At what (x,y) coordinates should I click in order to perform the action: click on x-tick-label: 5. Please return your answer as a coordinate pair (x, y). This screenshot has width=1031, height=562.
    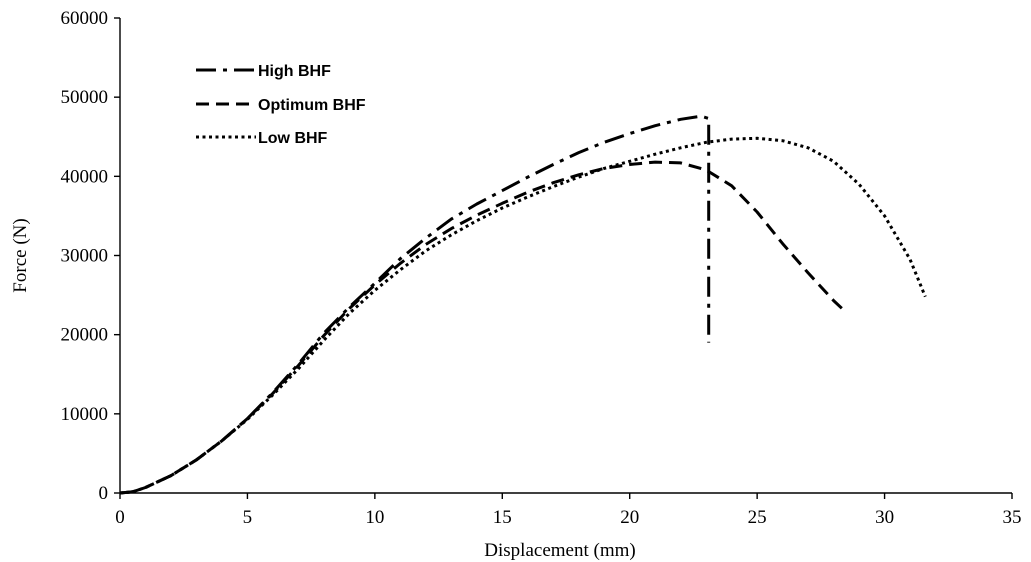
    Looking at the image, I should click on (248, 517).